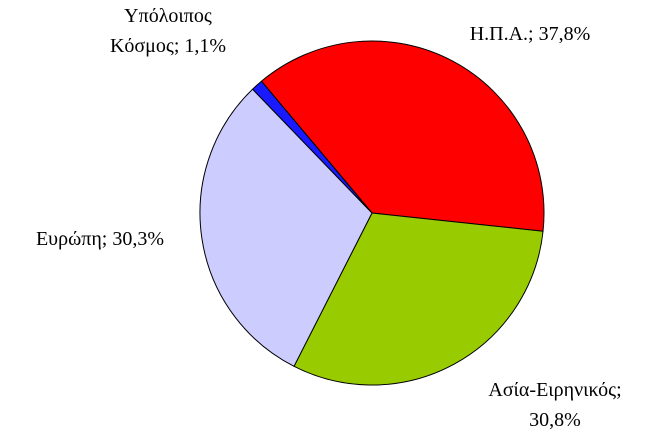 The height and width of the screenshot is (444, 653). What do you see at coordinates (554, 390) in the screenshot?
I see `slice-label-line: Ασία-Ειρηνικός;` at bounding box center [554, 390].